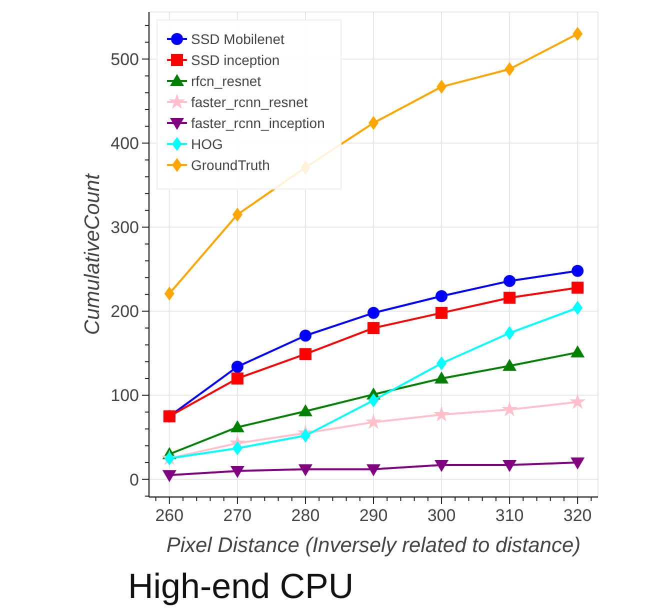  I want to click on x-tick-label: 280, so click(305, 515).